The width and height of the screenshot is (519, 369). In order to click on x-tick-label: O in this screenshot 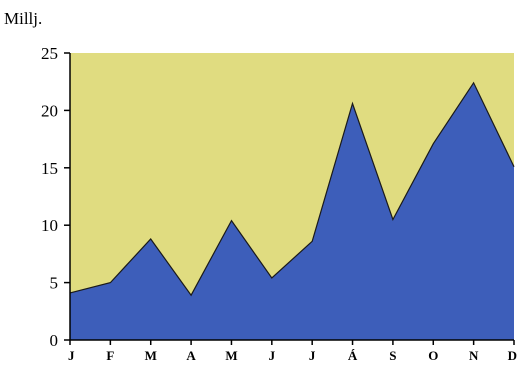, I will do `click(433, 355)`.